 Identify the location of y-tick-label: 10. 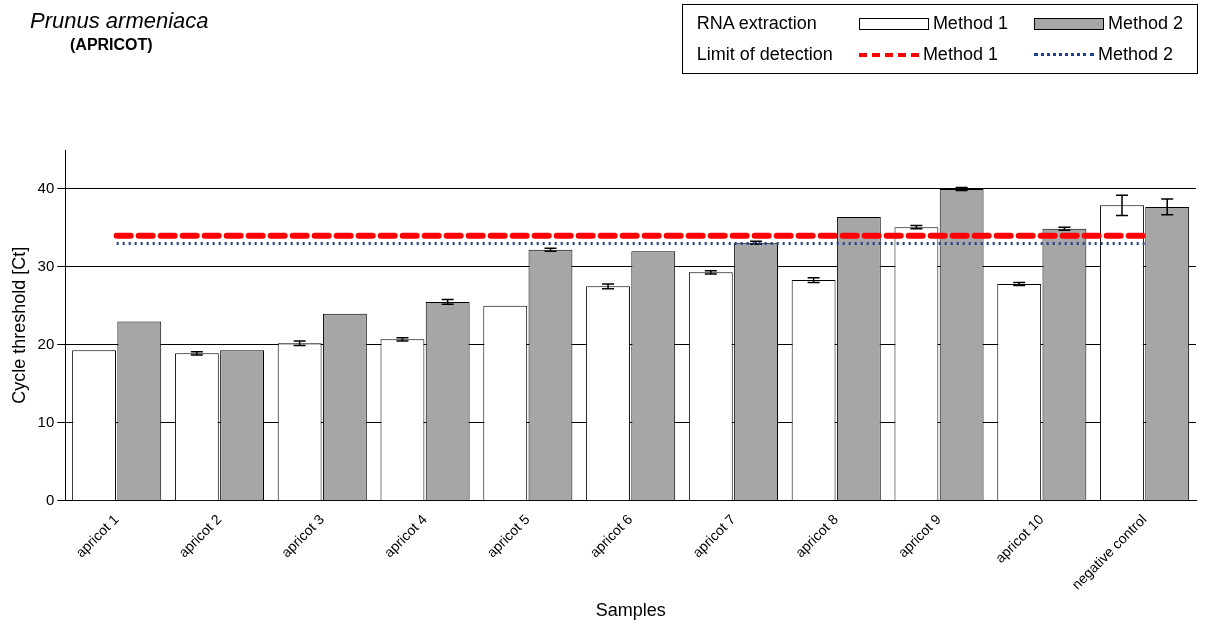
(46, 421).